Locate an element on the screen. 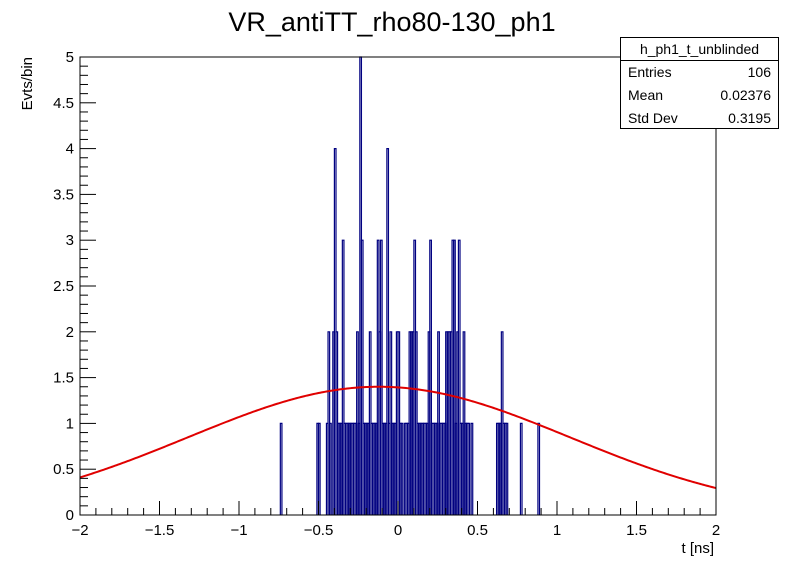 The width and height of the screenshot is (796, 572). y-axis-title: Evts/bin is located at coordinates (27, 83).